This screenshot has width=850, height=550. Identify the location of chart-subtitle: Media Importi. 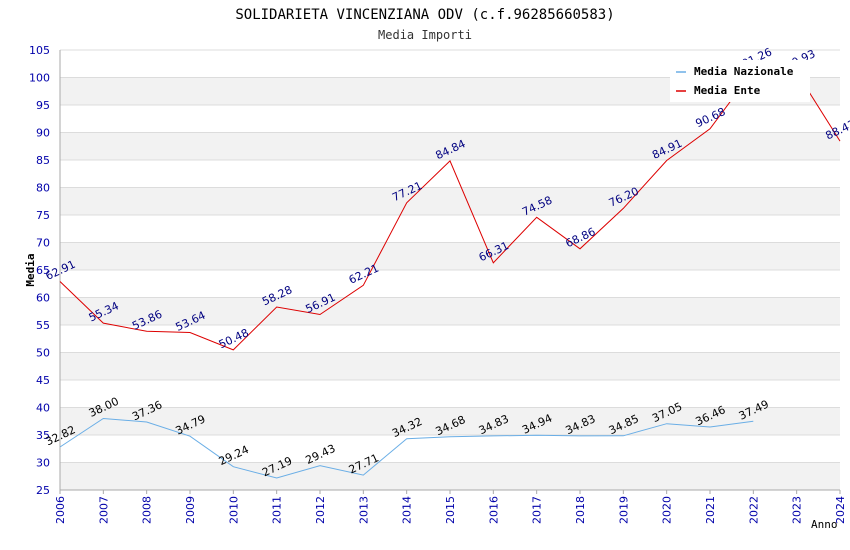
(425, 35).